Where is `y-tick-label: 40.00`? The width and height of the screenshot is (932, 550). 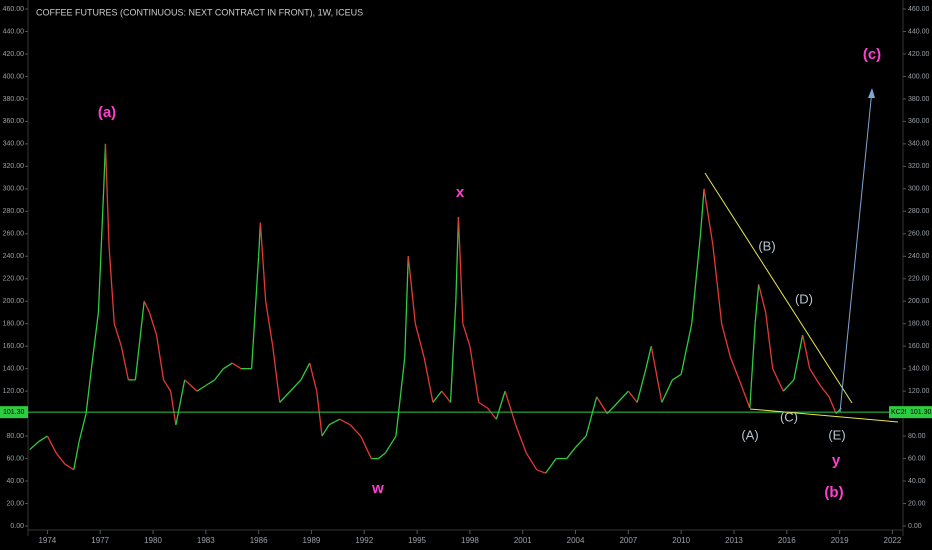 y-tick-label: 40.00 is located at coordinates (15, 481).